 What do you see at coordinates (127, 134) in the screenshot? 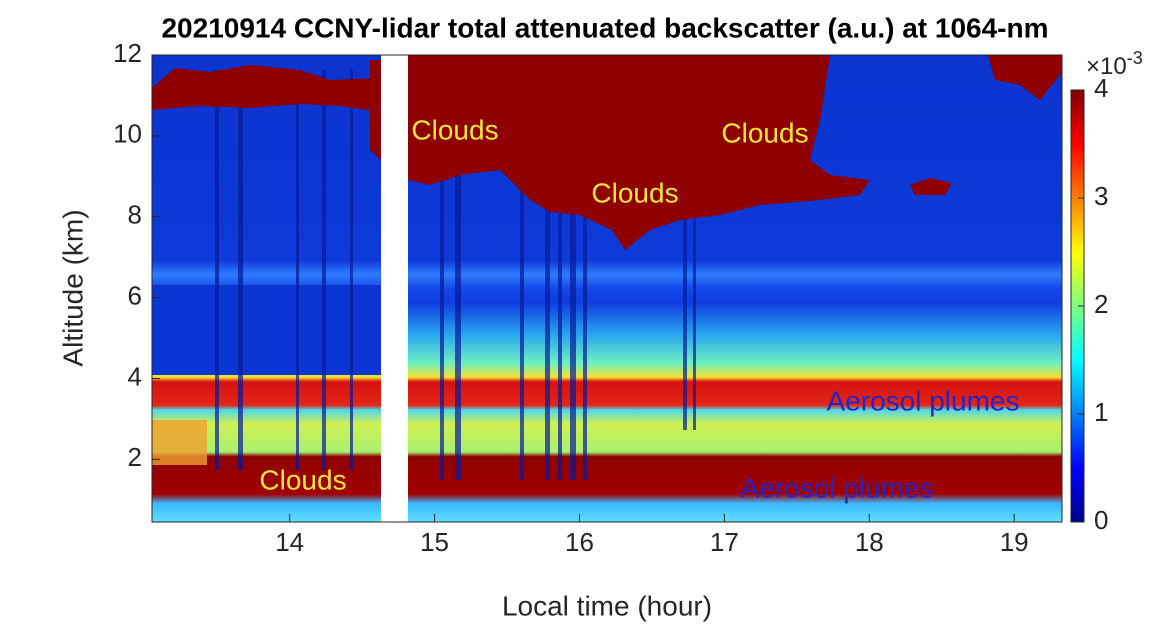
I see `y-tick-label: 10` at bounding box center [127, 134].